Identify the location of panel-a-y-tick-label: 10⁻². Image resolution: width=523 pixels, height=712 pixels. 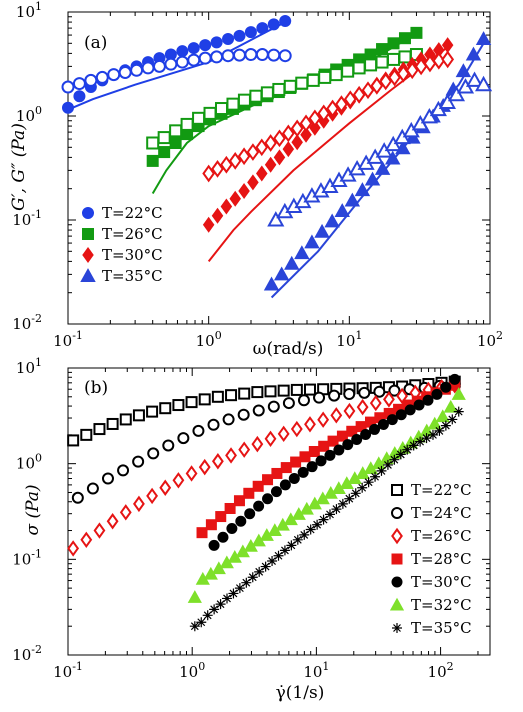
(27, 322).